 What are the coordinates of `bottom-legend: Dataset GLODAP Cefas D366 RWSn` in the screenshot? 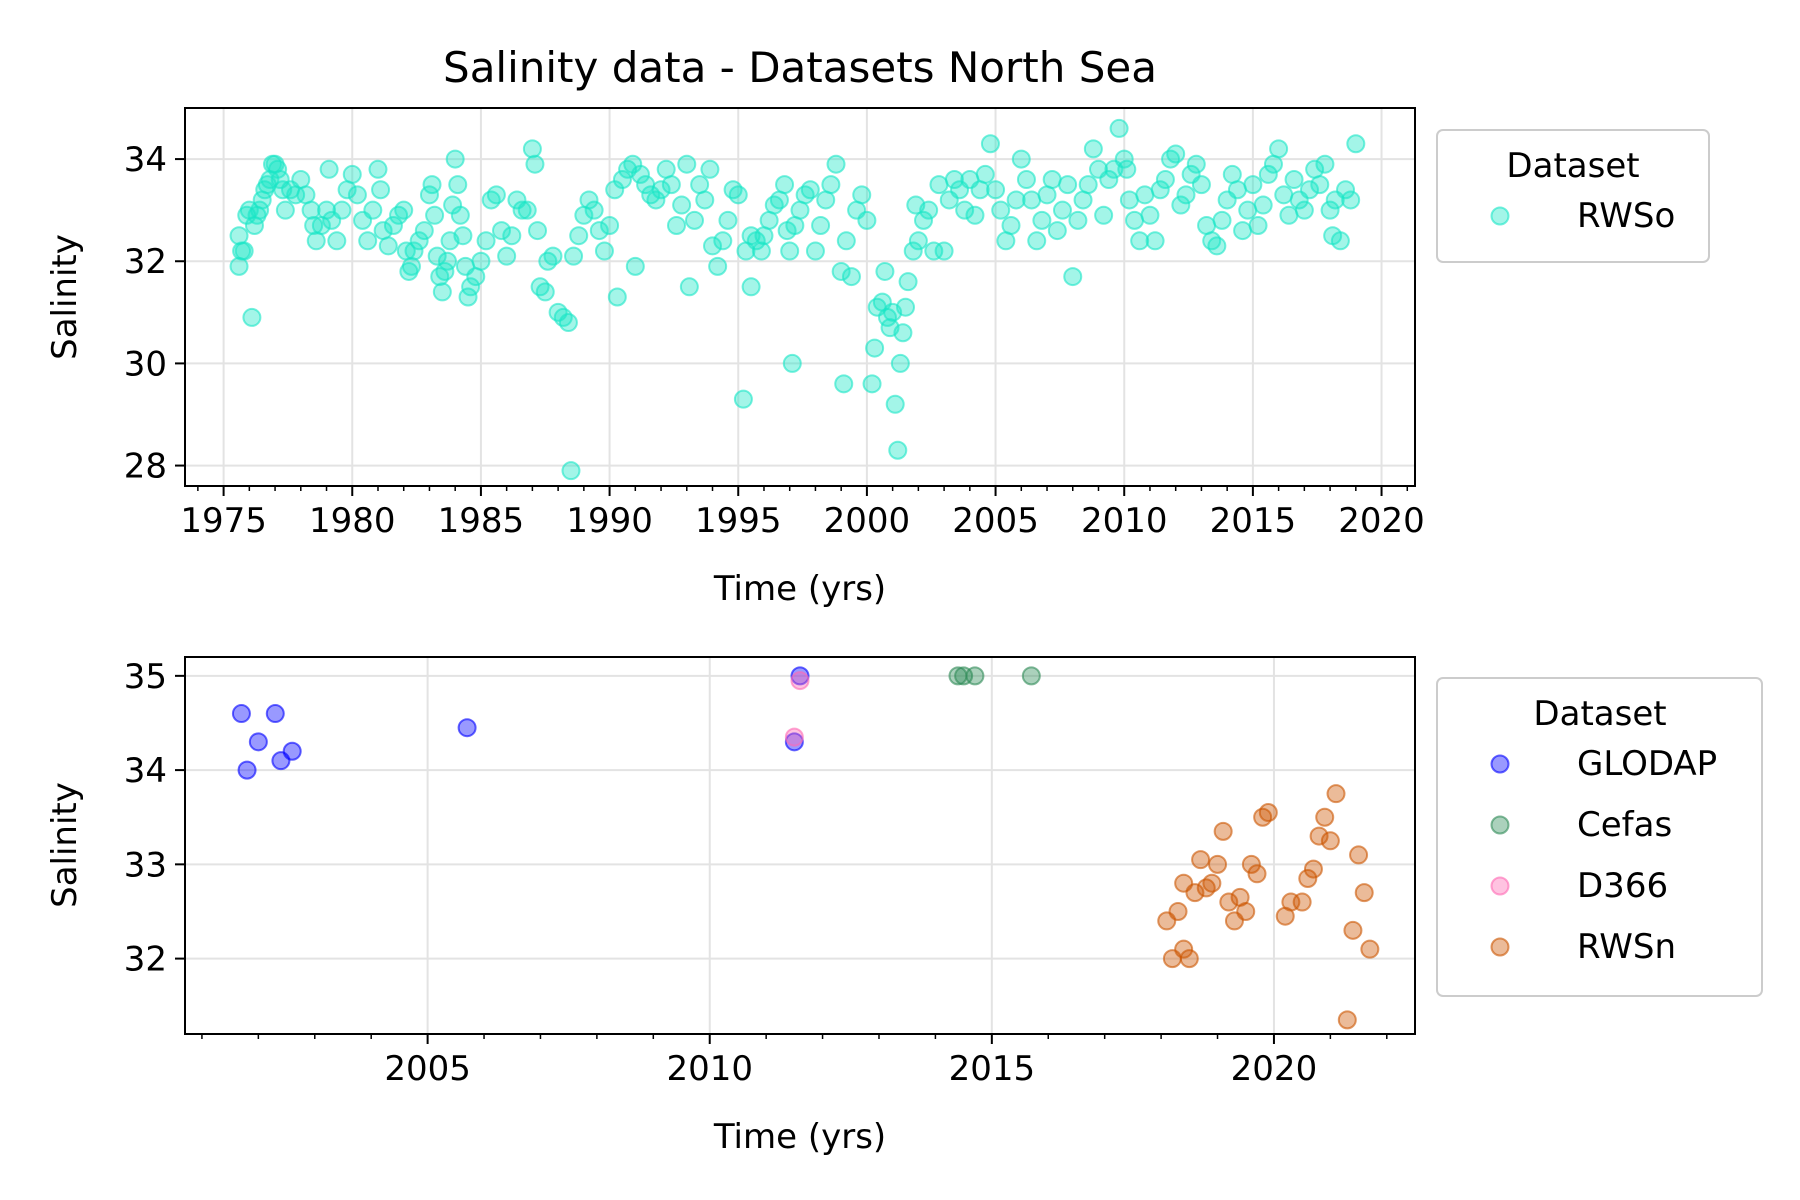 It's located at (1599, 837).